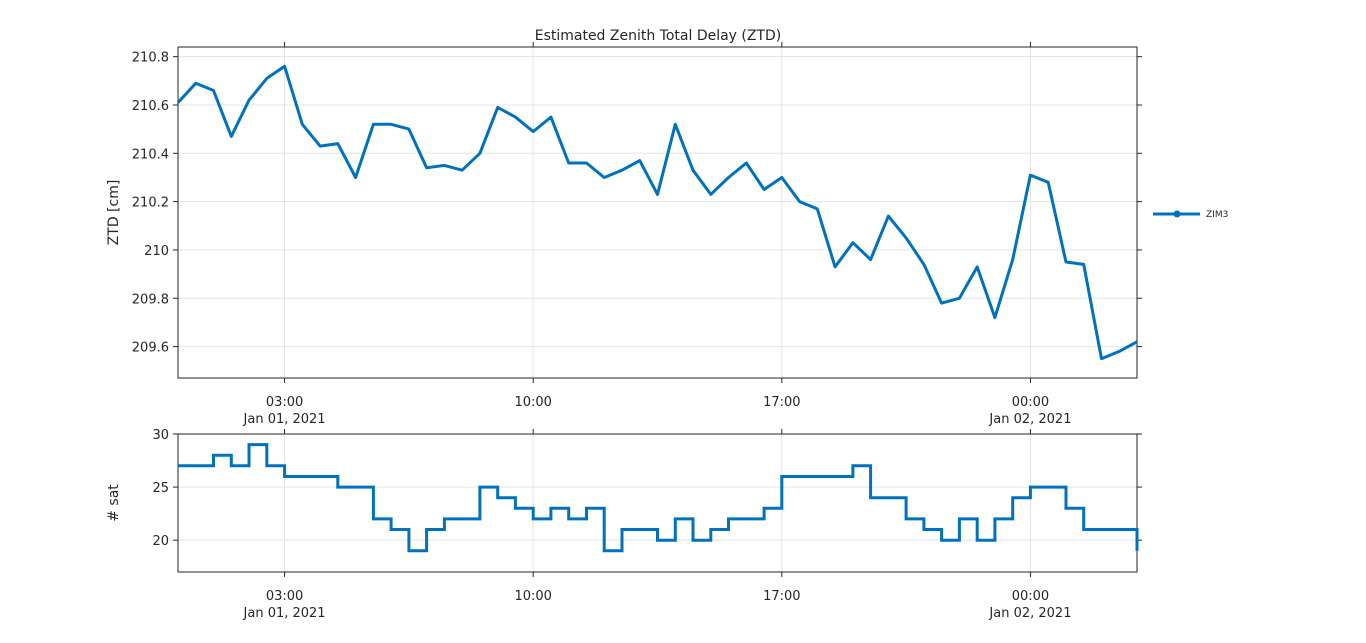 The width and height of the screenshot is (1366, 643). Describe the element at coordinates (150, 203) in the screenshot. I see `y-tick-label: 210.2` at that location.